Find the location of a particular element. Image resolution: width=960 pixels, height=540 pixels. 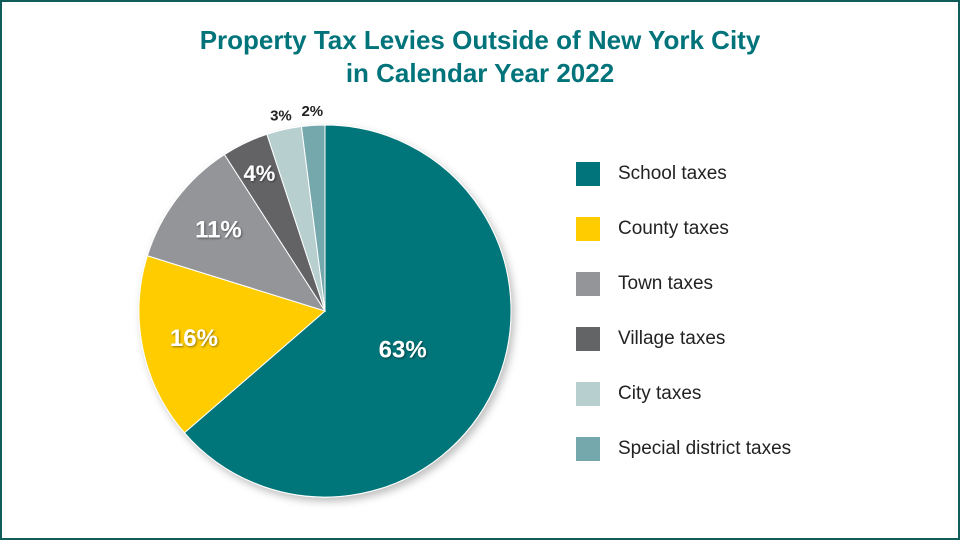

pie-slice-town-taxes is located at coordinates (236, 232).